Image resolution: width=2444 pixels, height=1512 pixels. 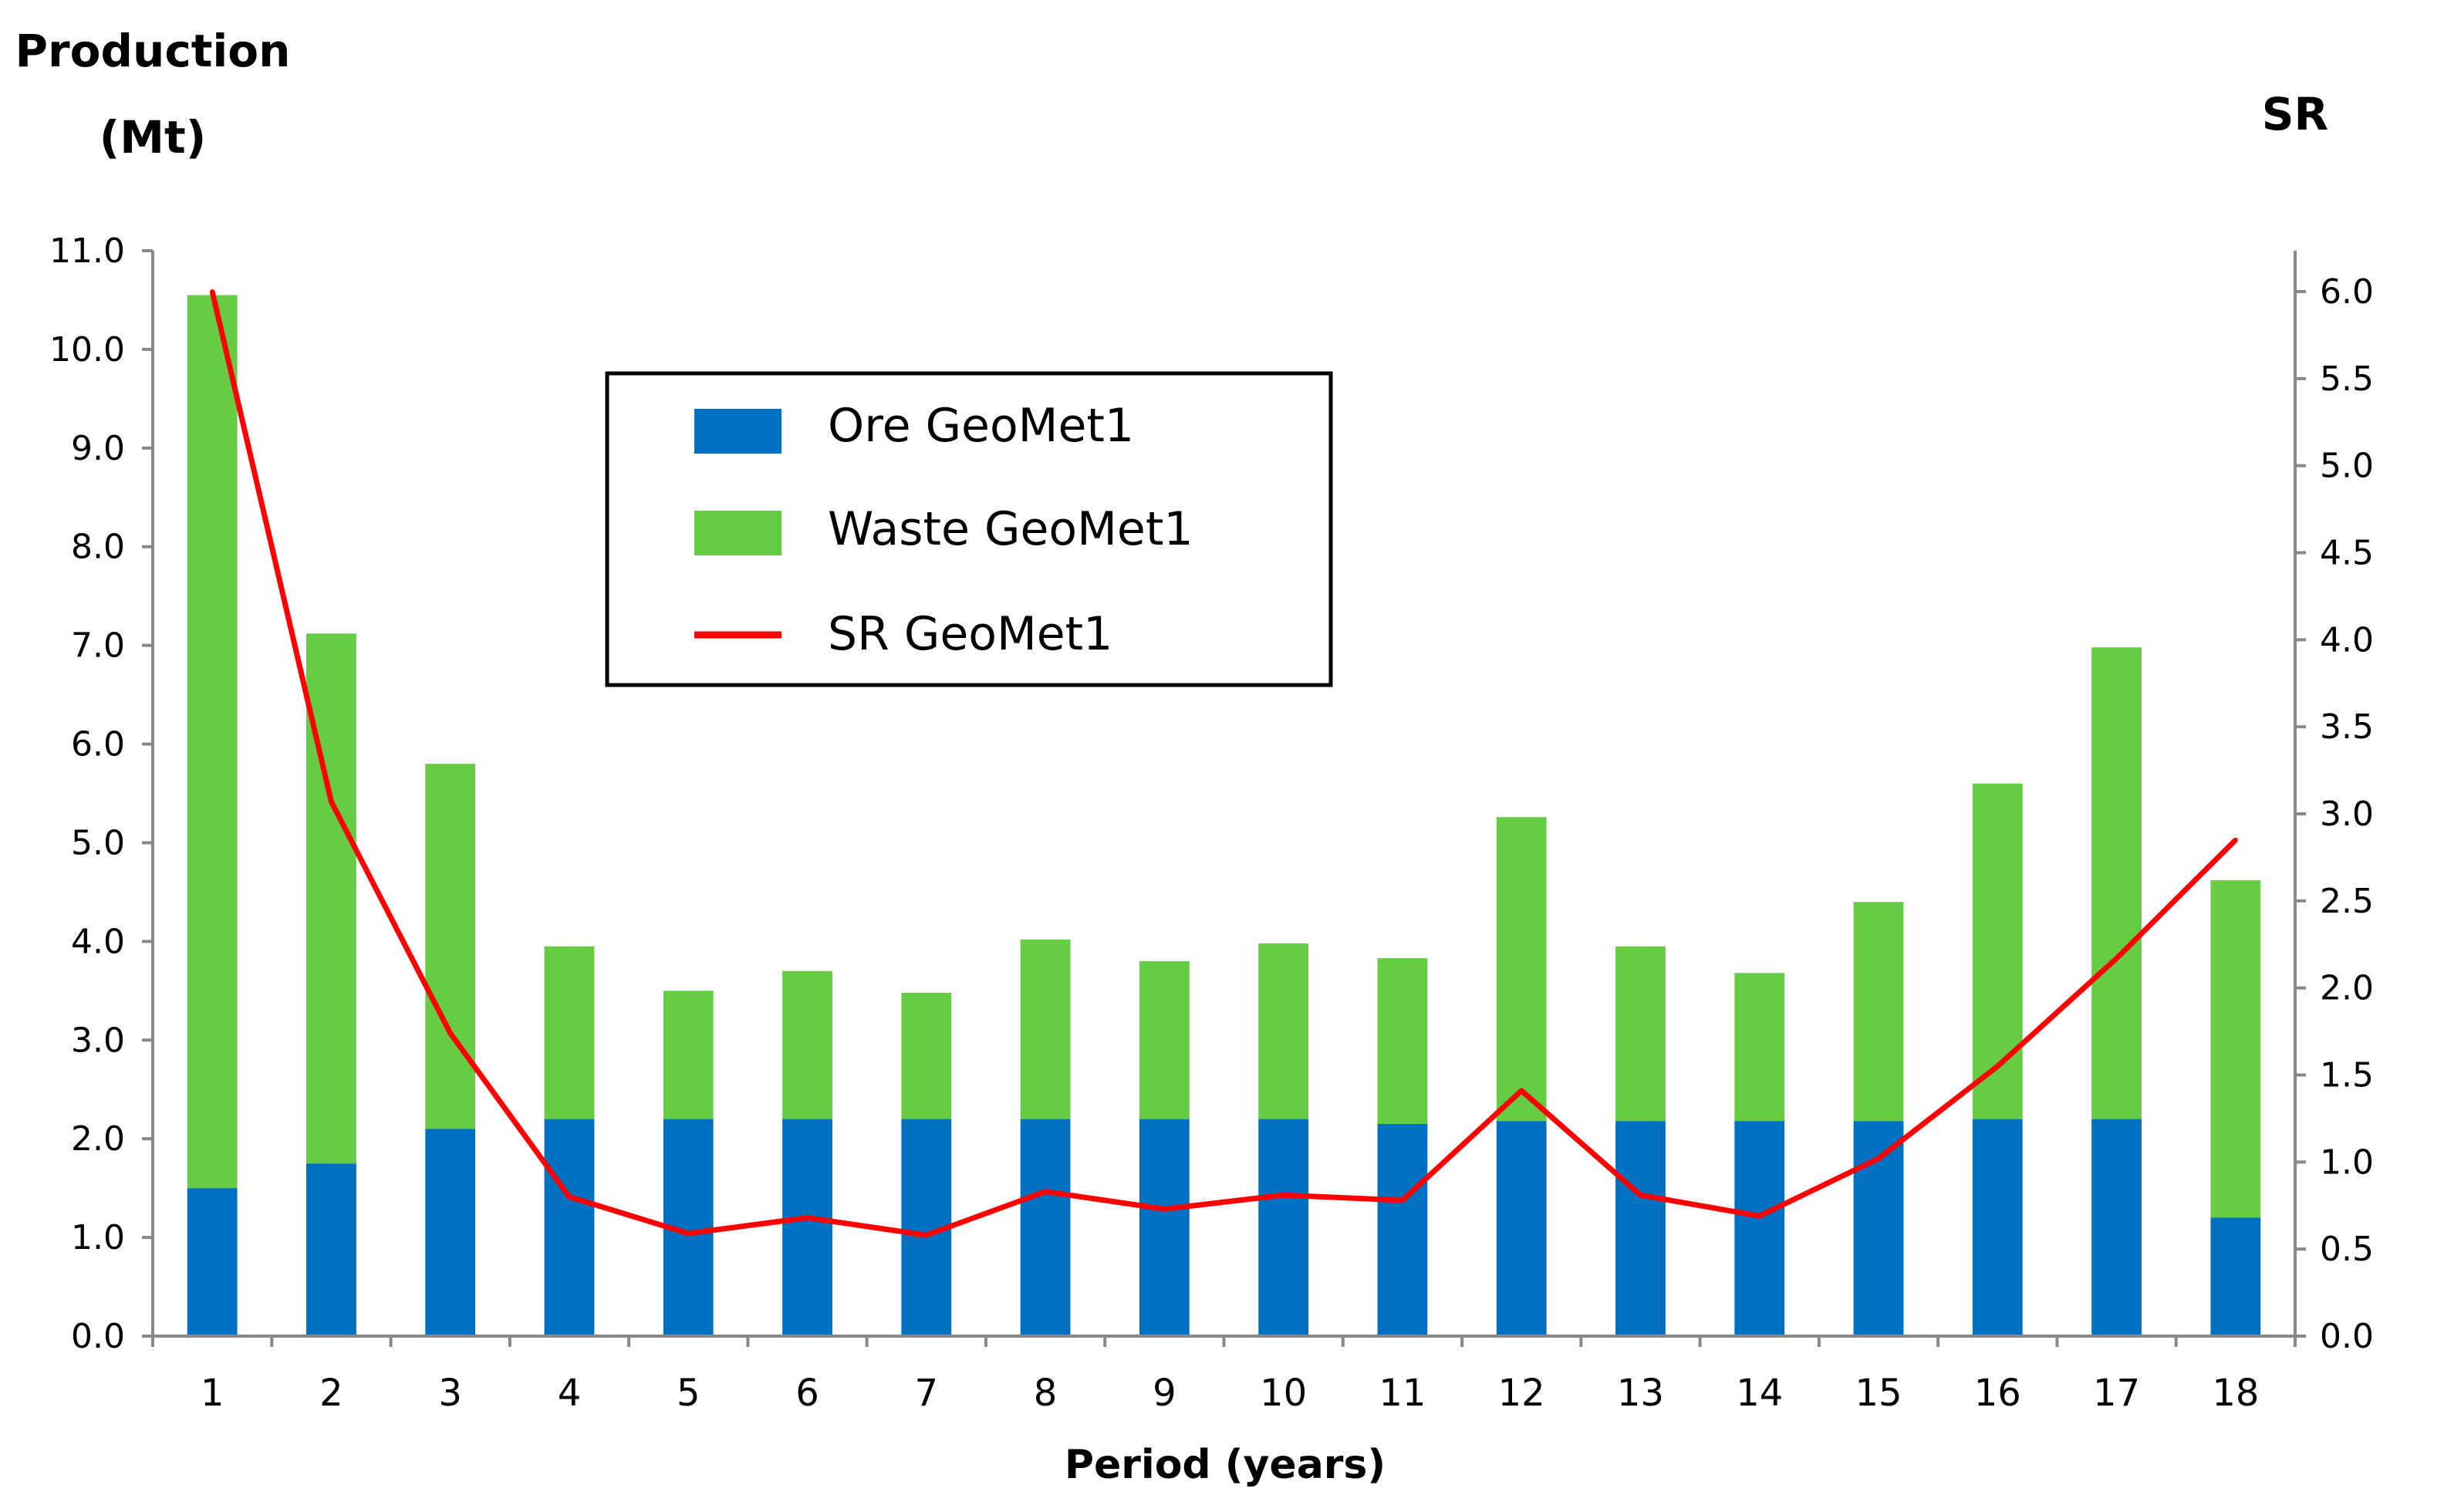 I want to click on y2-axis-ticks: 0.0 0.5 1.0 1.5 2.0 2.5 3.0 3.5 4.0 4.5 5.0 5.5 6.0, so click(x=2334, y=814).